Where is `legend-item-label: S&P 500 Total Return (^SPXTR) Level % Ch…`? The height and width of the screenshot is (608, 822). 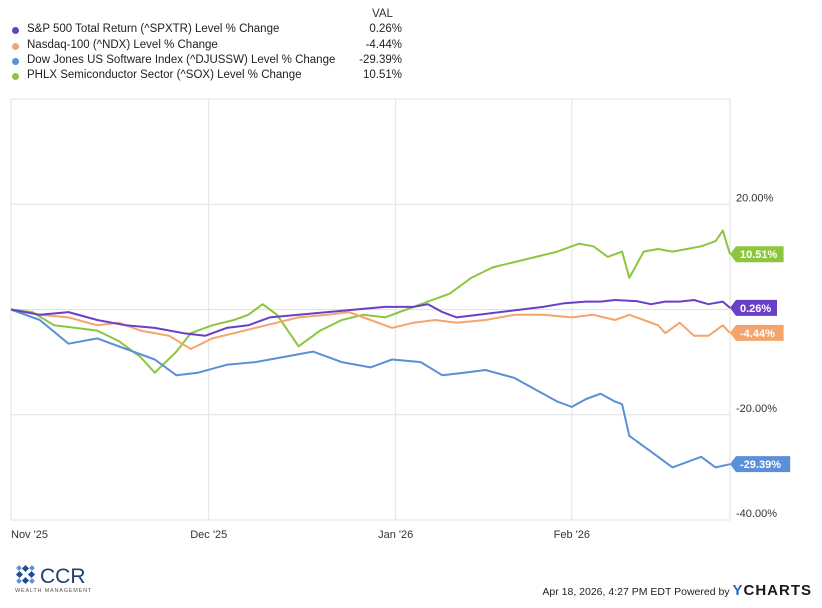
legend-item-label: S&P 500 Total Return (^SPXTR) Level % Ch… is located at coordinates (153, 29).